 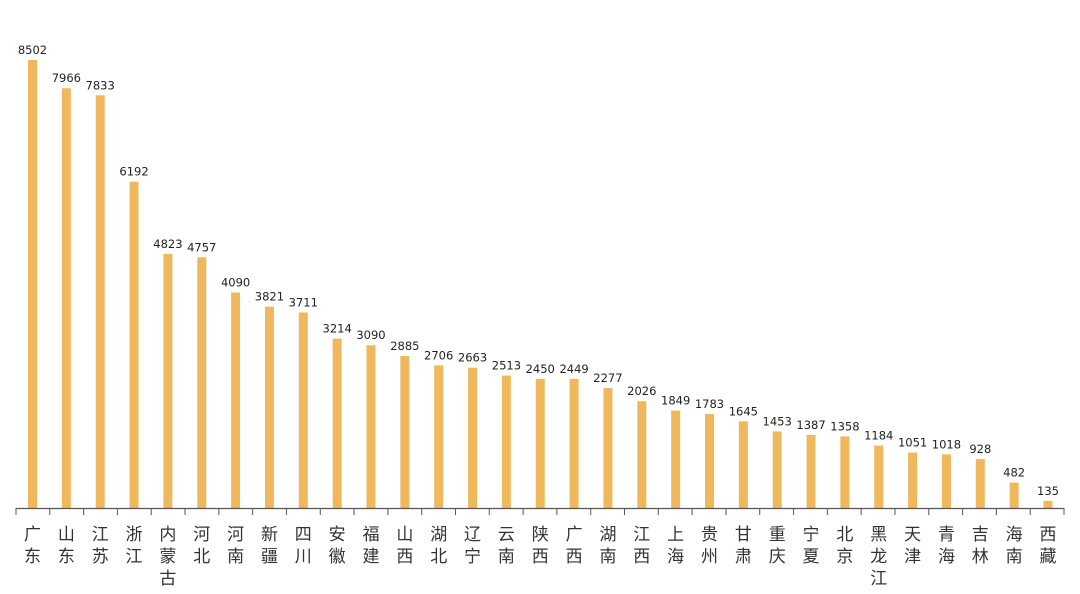 I want to click on category-label: 辽宁, so click(x=472, y=546).